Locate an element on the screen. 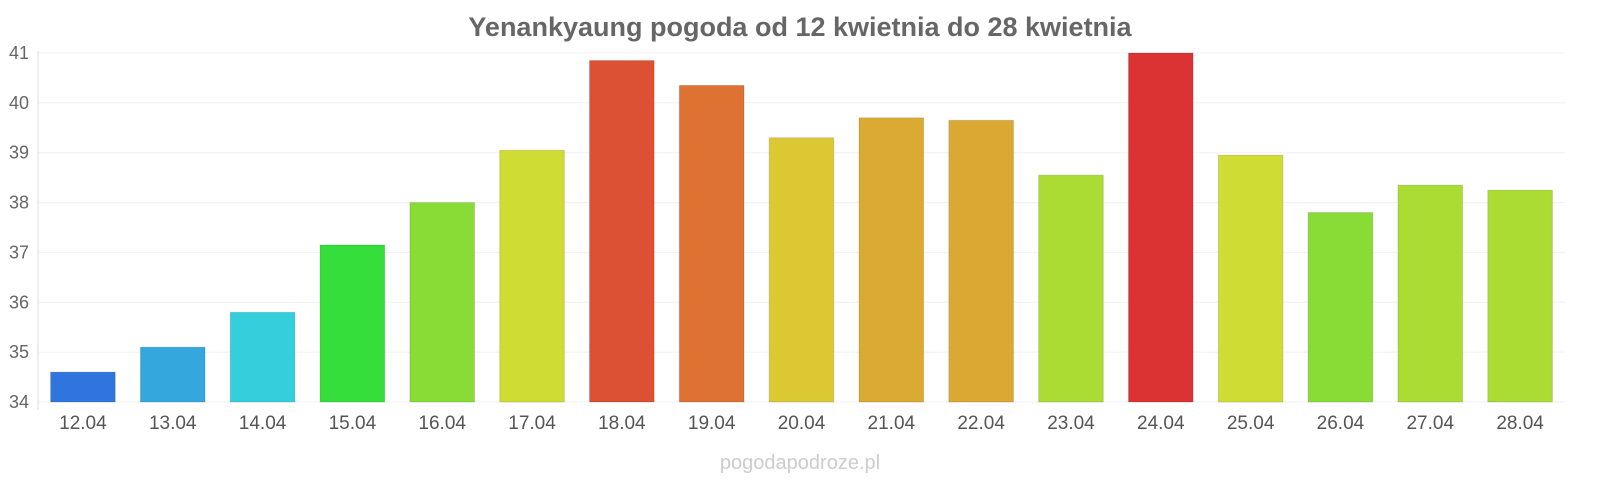  bar-23.04 is located at coordinates (1071, 288).